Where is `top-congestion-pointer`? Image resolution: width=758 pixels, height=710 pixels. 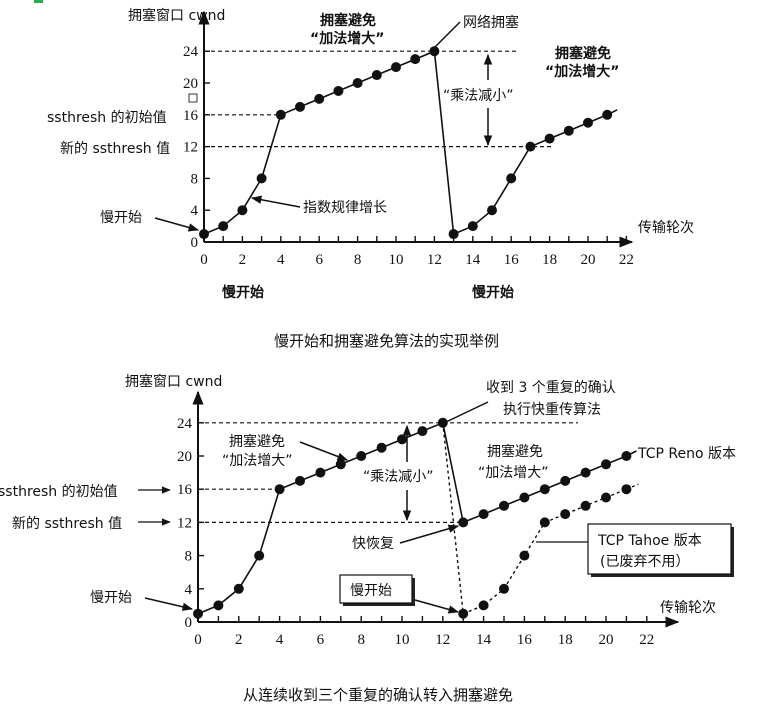
top-congestion-pointer is located at coordinates (446, 36).